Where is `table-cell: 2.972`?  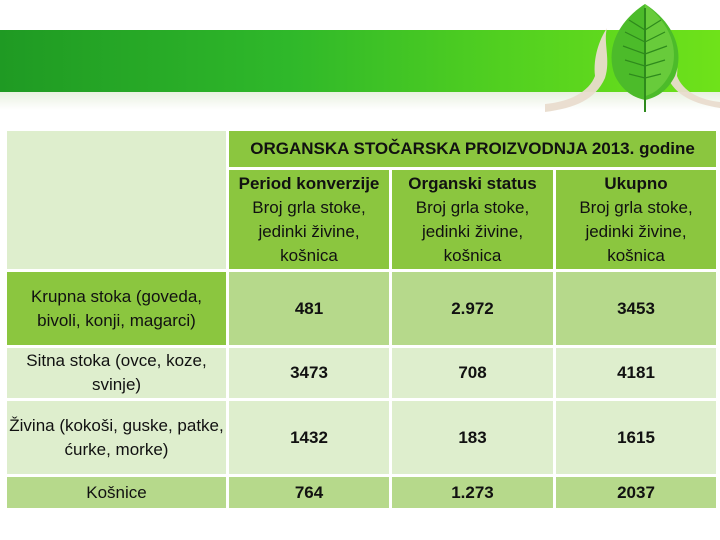 table-cell: 2.972 is located at coordinates (472, 308).